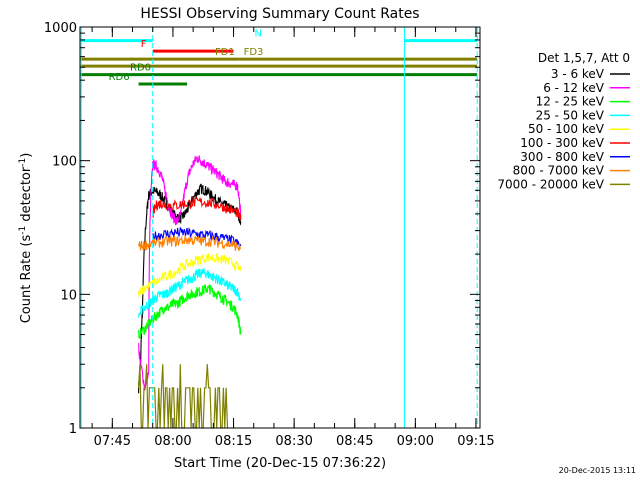  Describe the element at coordinates (279, 14) in the screenshot. I see `chart-title: HESSI Observing Summary Count Rates` at that location.